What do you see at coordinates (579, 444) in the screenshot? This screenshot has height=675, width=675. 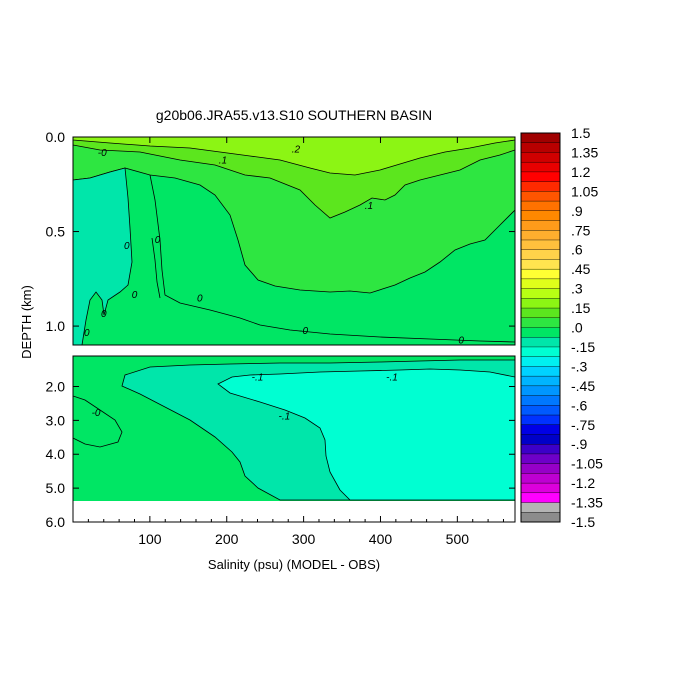 I see `colorbar-label: -.9` at bounding box center [579, 444].